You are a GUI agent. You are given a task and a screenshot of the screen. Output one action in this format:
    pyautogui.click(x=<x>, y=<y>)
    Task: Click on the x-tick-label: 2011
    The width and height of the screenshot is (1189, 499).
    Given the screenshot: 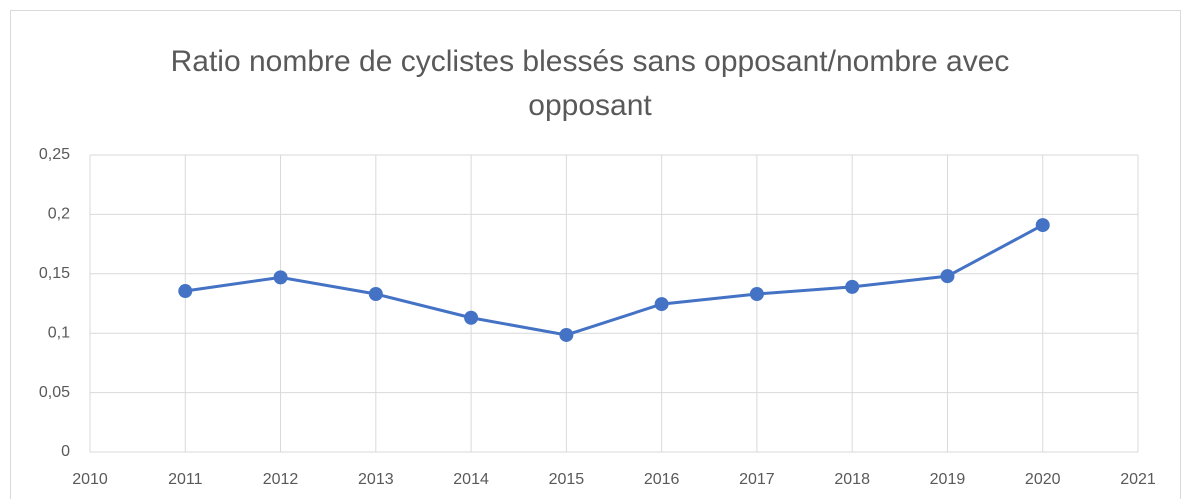 What is the action you would take?
    pyautogui.click(x=185, y=479)
    